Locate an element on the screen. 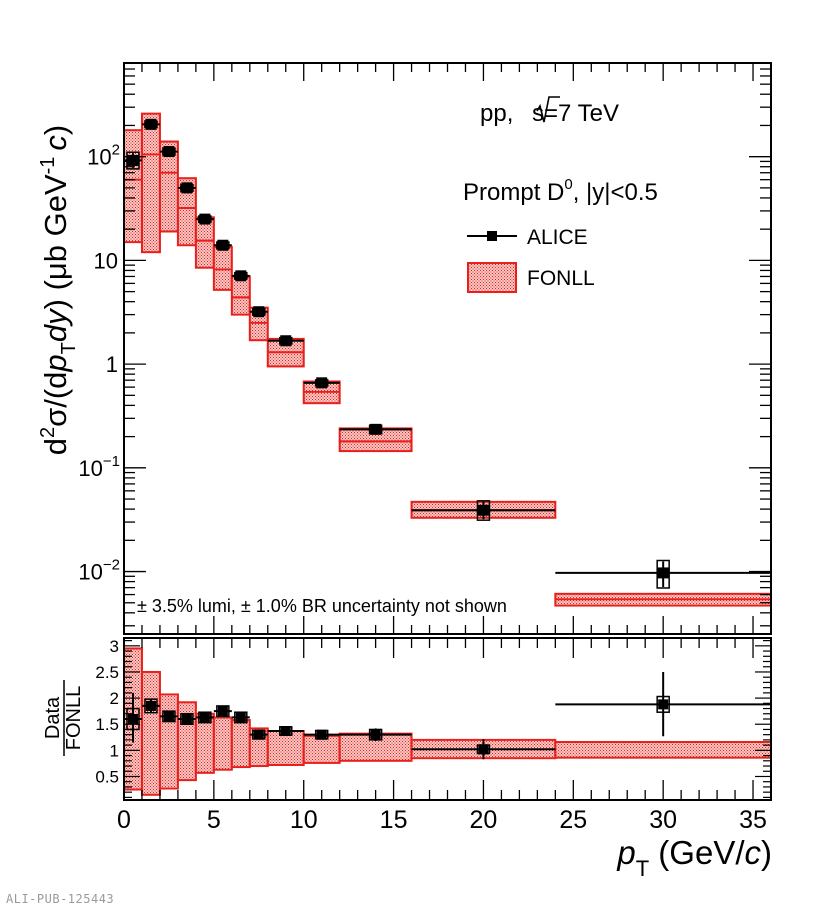 This screenshot has width=830, height=910. ratio-y-tick-label-5: 3 is located at coordinates (114, 646).